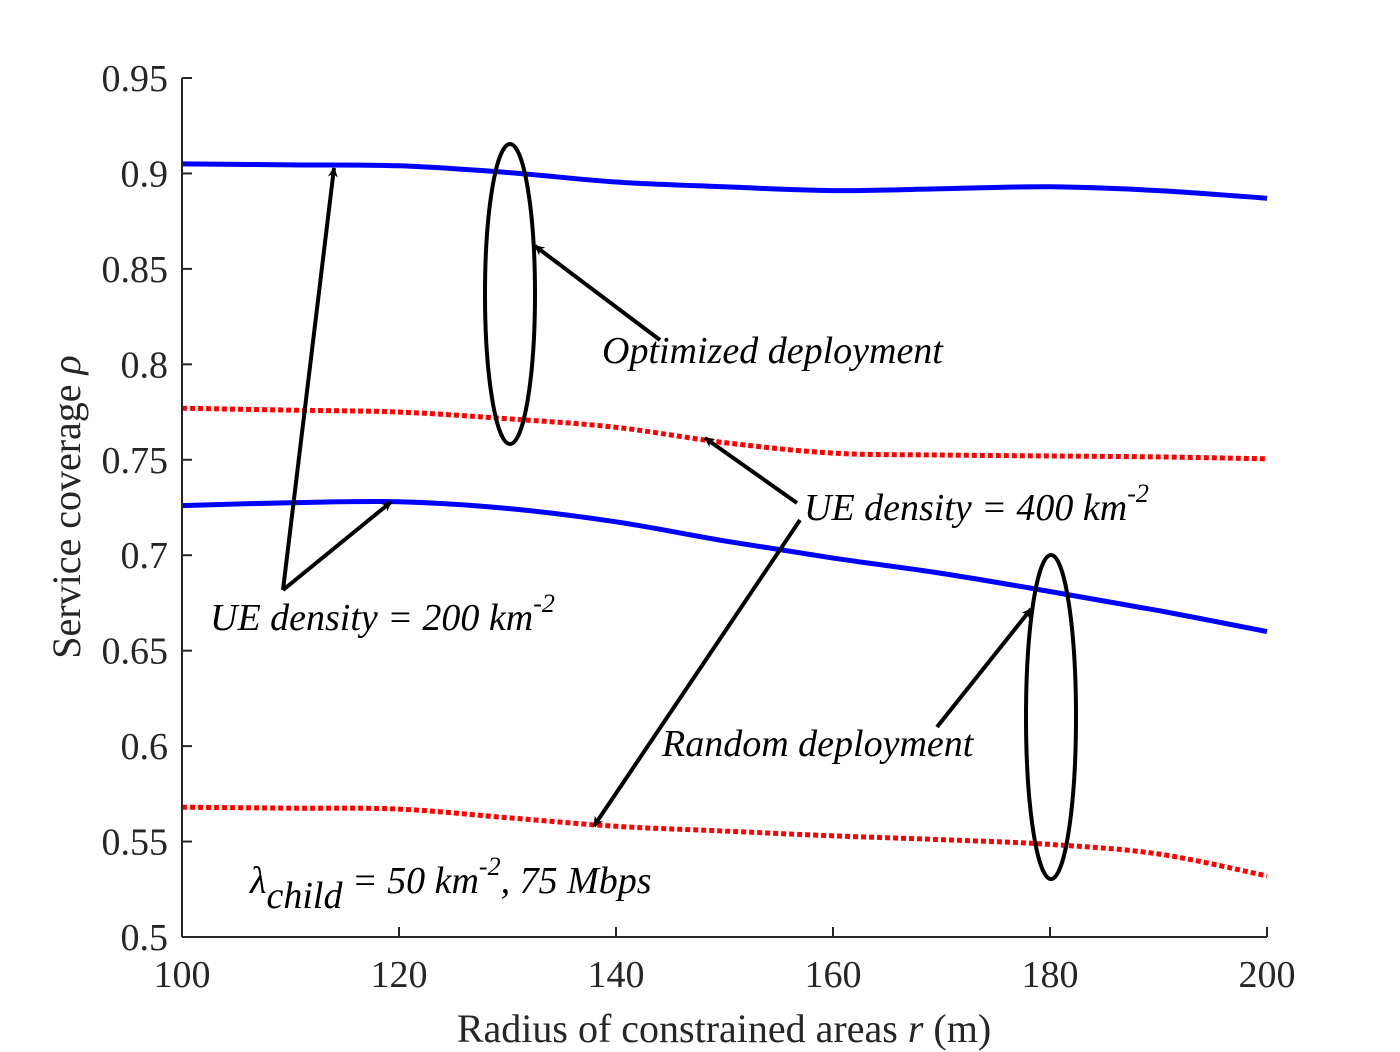 The height and width of the screenshot is (1052, 1400). I want to click on y-tick-label: 0.55, so click(135, 843).